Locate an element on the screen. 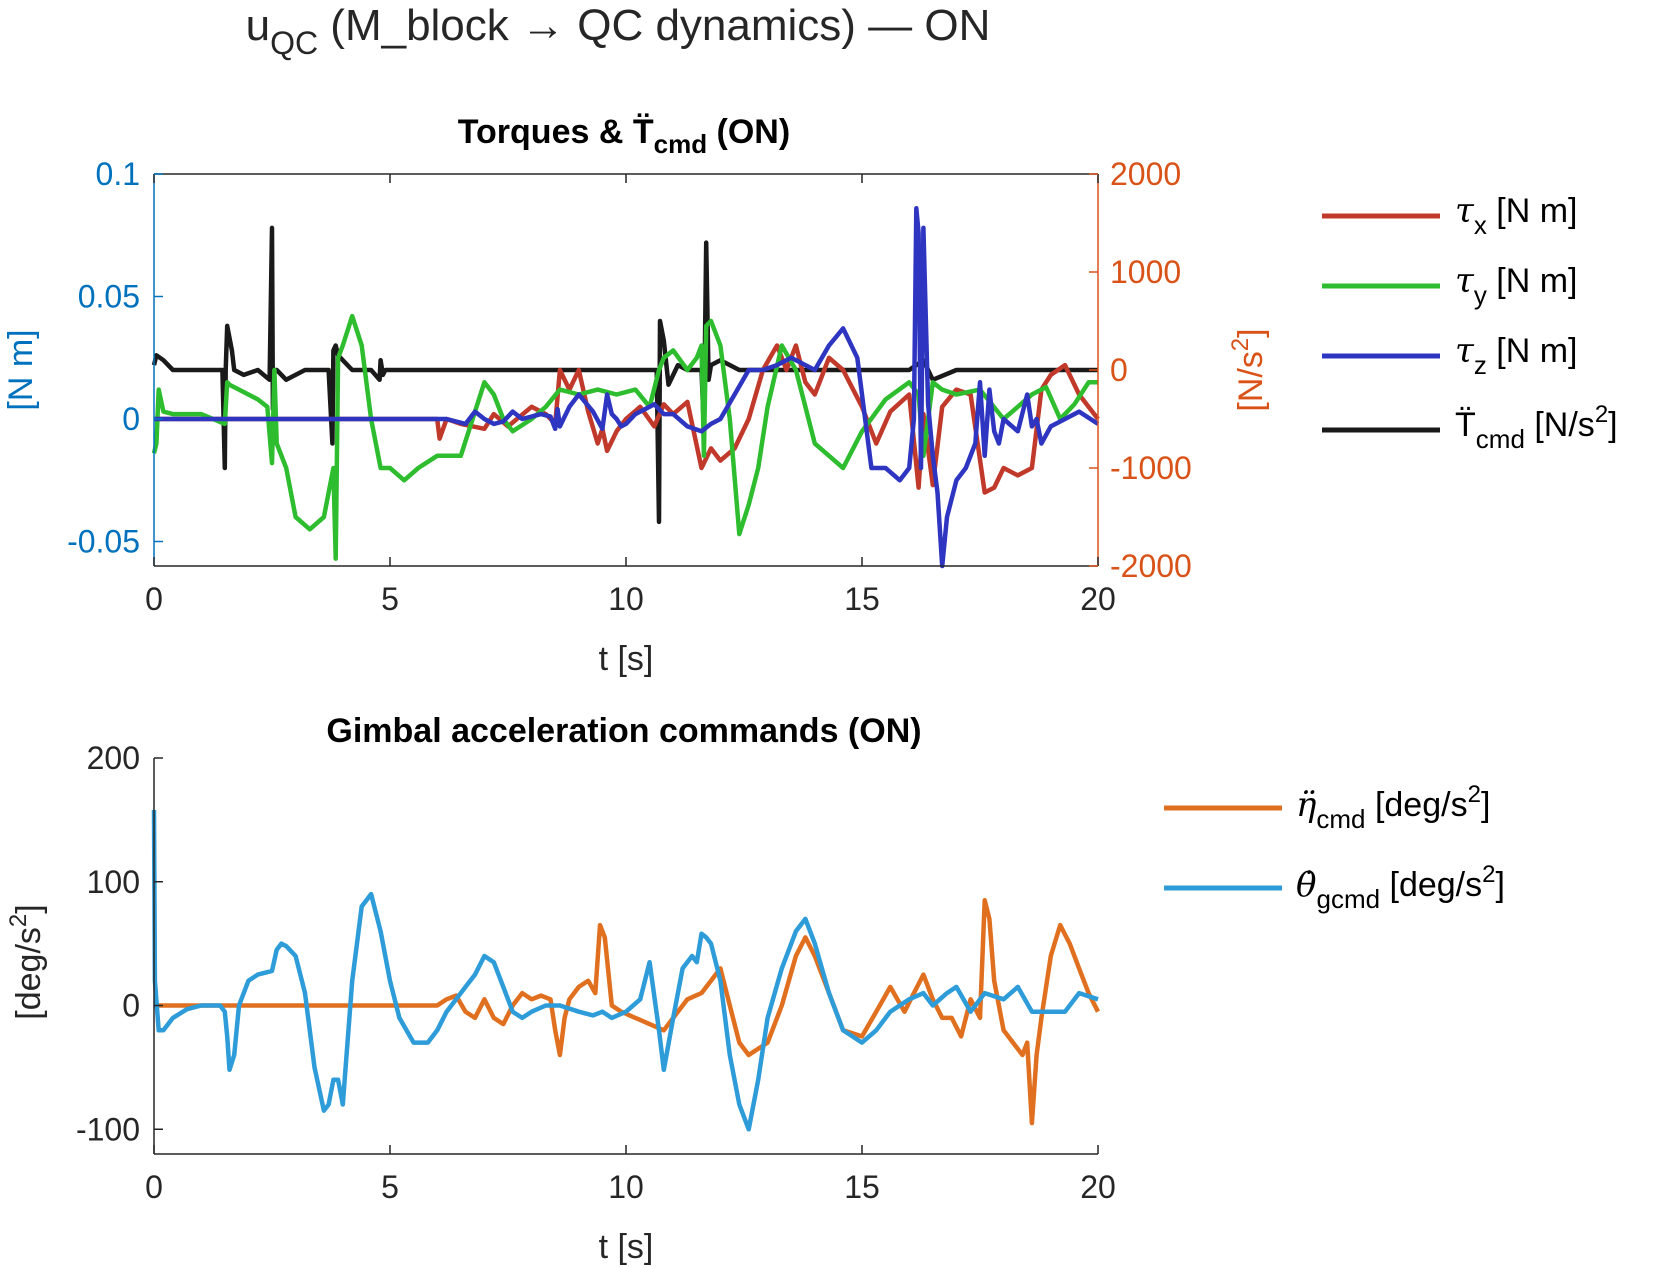 The image size is (1662, 1268). suptitle-sub: QC is located at coordinates (294, 43).